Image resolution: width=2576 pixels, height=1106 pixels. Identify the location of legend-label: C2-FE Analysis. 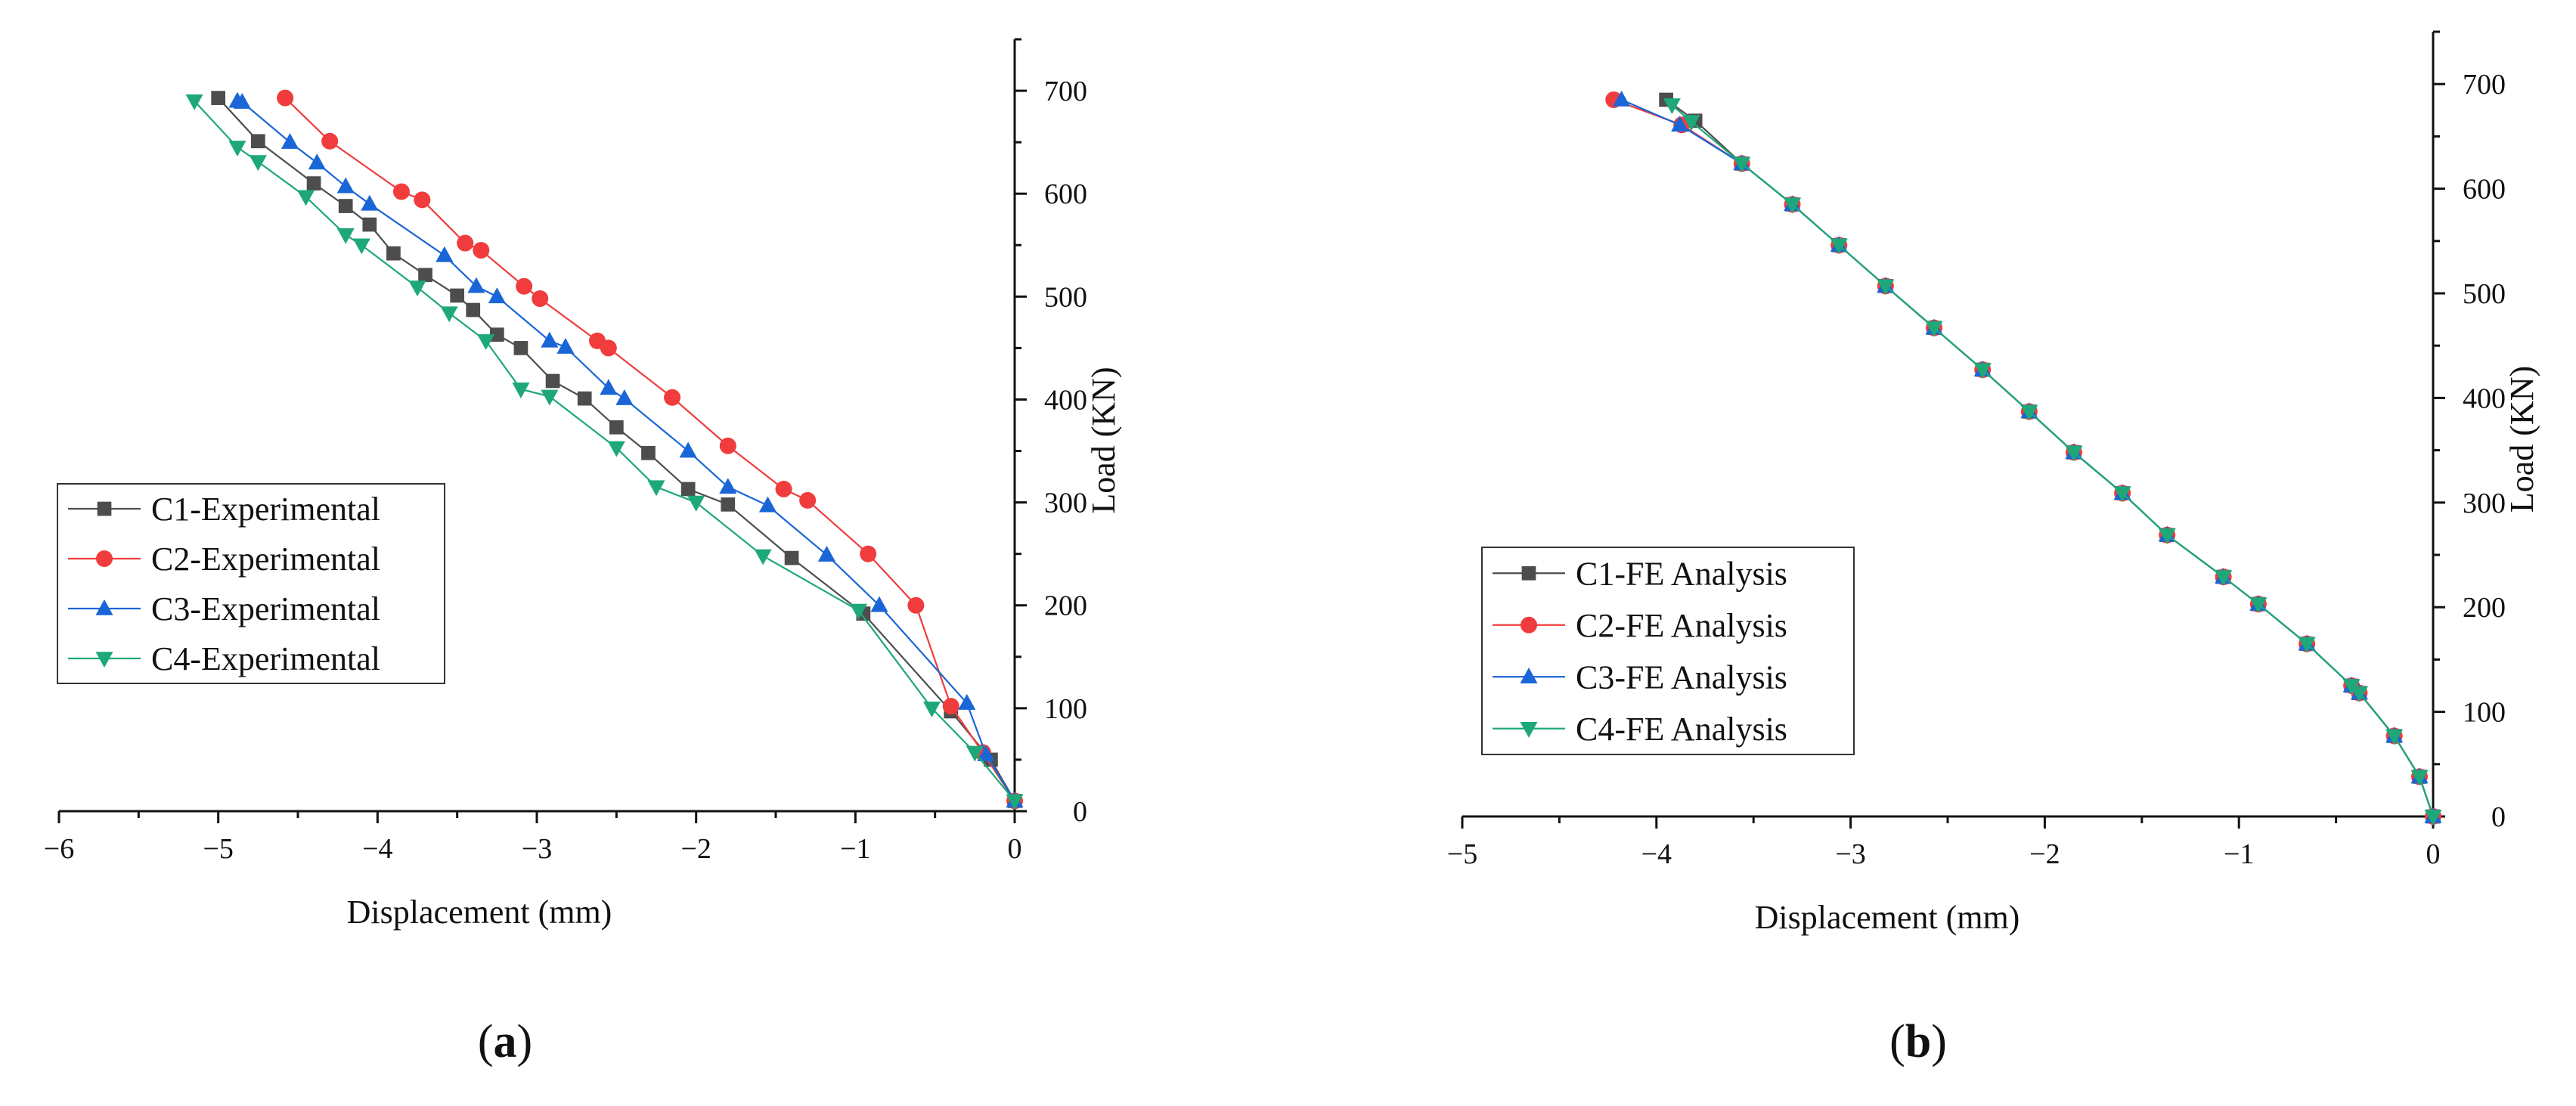
(1681, 625).